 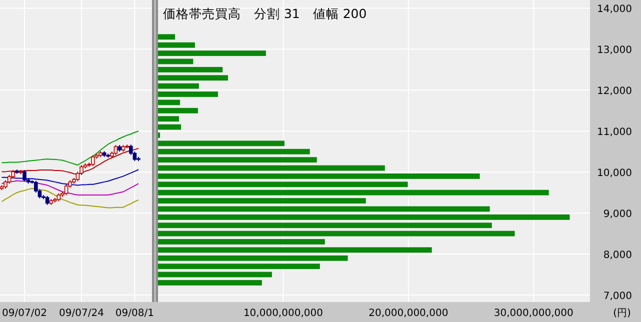 What do you see at coordinates (81, 313) in the screenshot?
I see `x-tick-label: 09/07/24` at bounding box center [81, 313].